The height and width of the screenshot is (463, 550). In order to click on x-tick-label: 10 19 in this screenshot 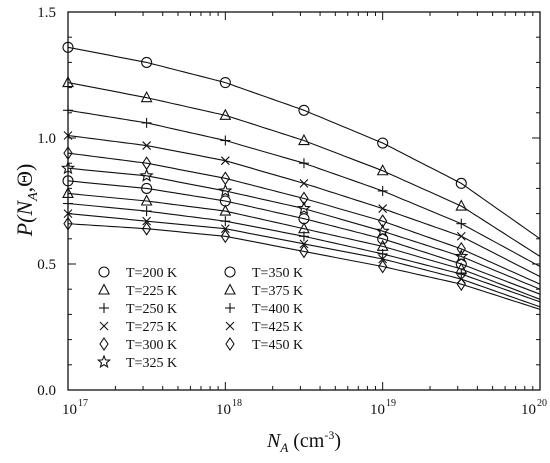, I will do `click(383, 408)`.